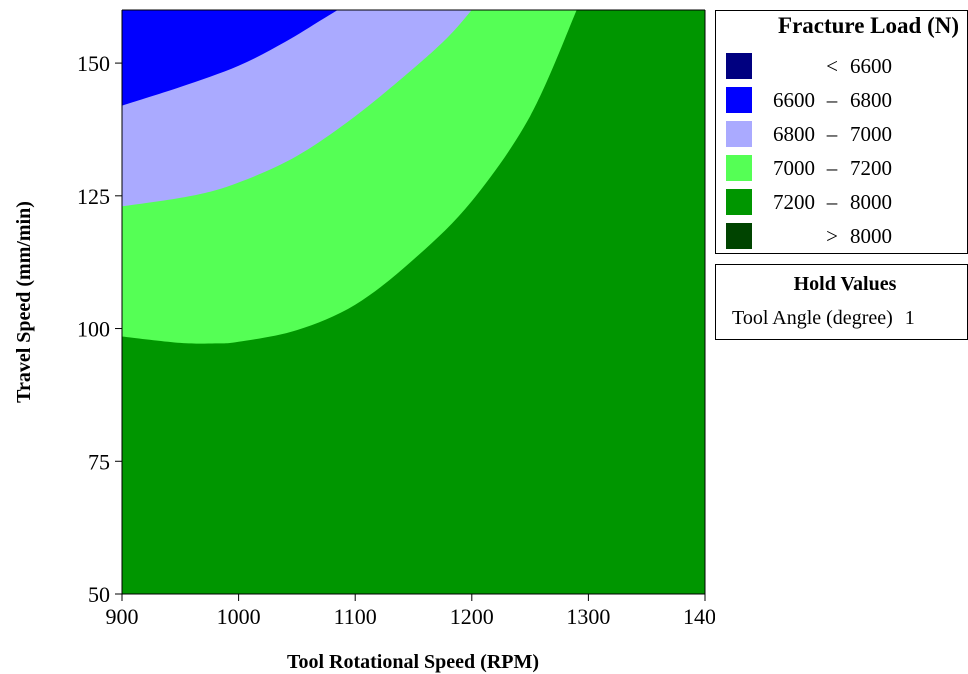  I want to click on legend-range: 7000–7200, so click(840, 168).